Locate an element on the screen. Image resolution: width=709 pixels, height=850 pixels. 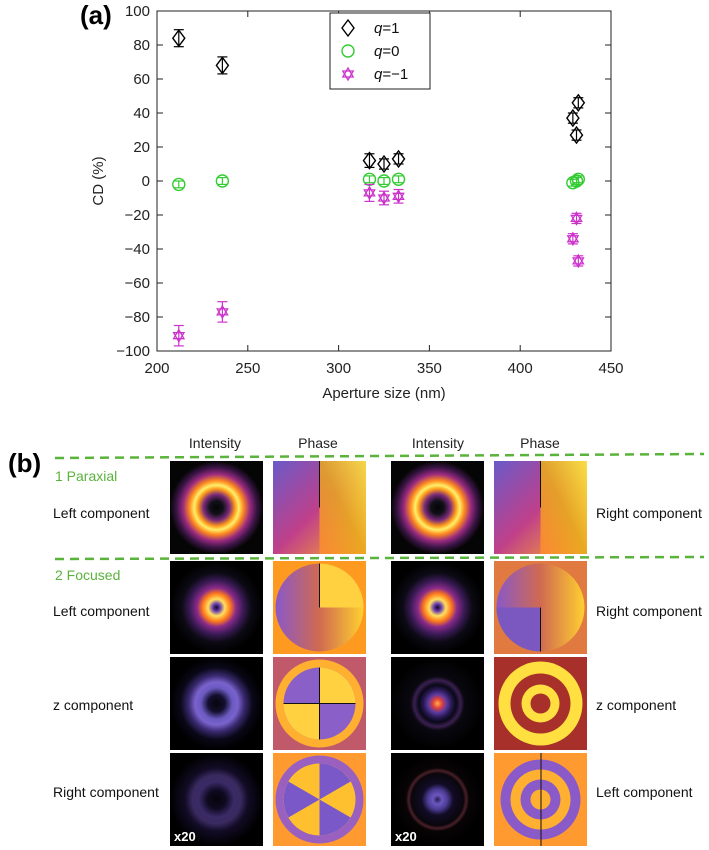
phase-focused-left is located at coordinates (319, 607).